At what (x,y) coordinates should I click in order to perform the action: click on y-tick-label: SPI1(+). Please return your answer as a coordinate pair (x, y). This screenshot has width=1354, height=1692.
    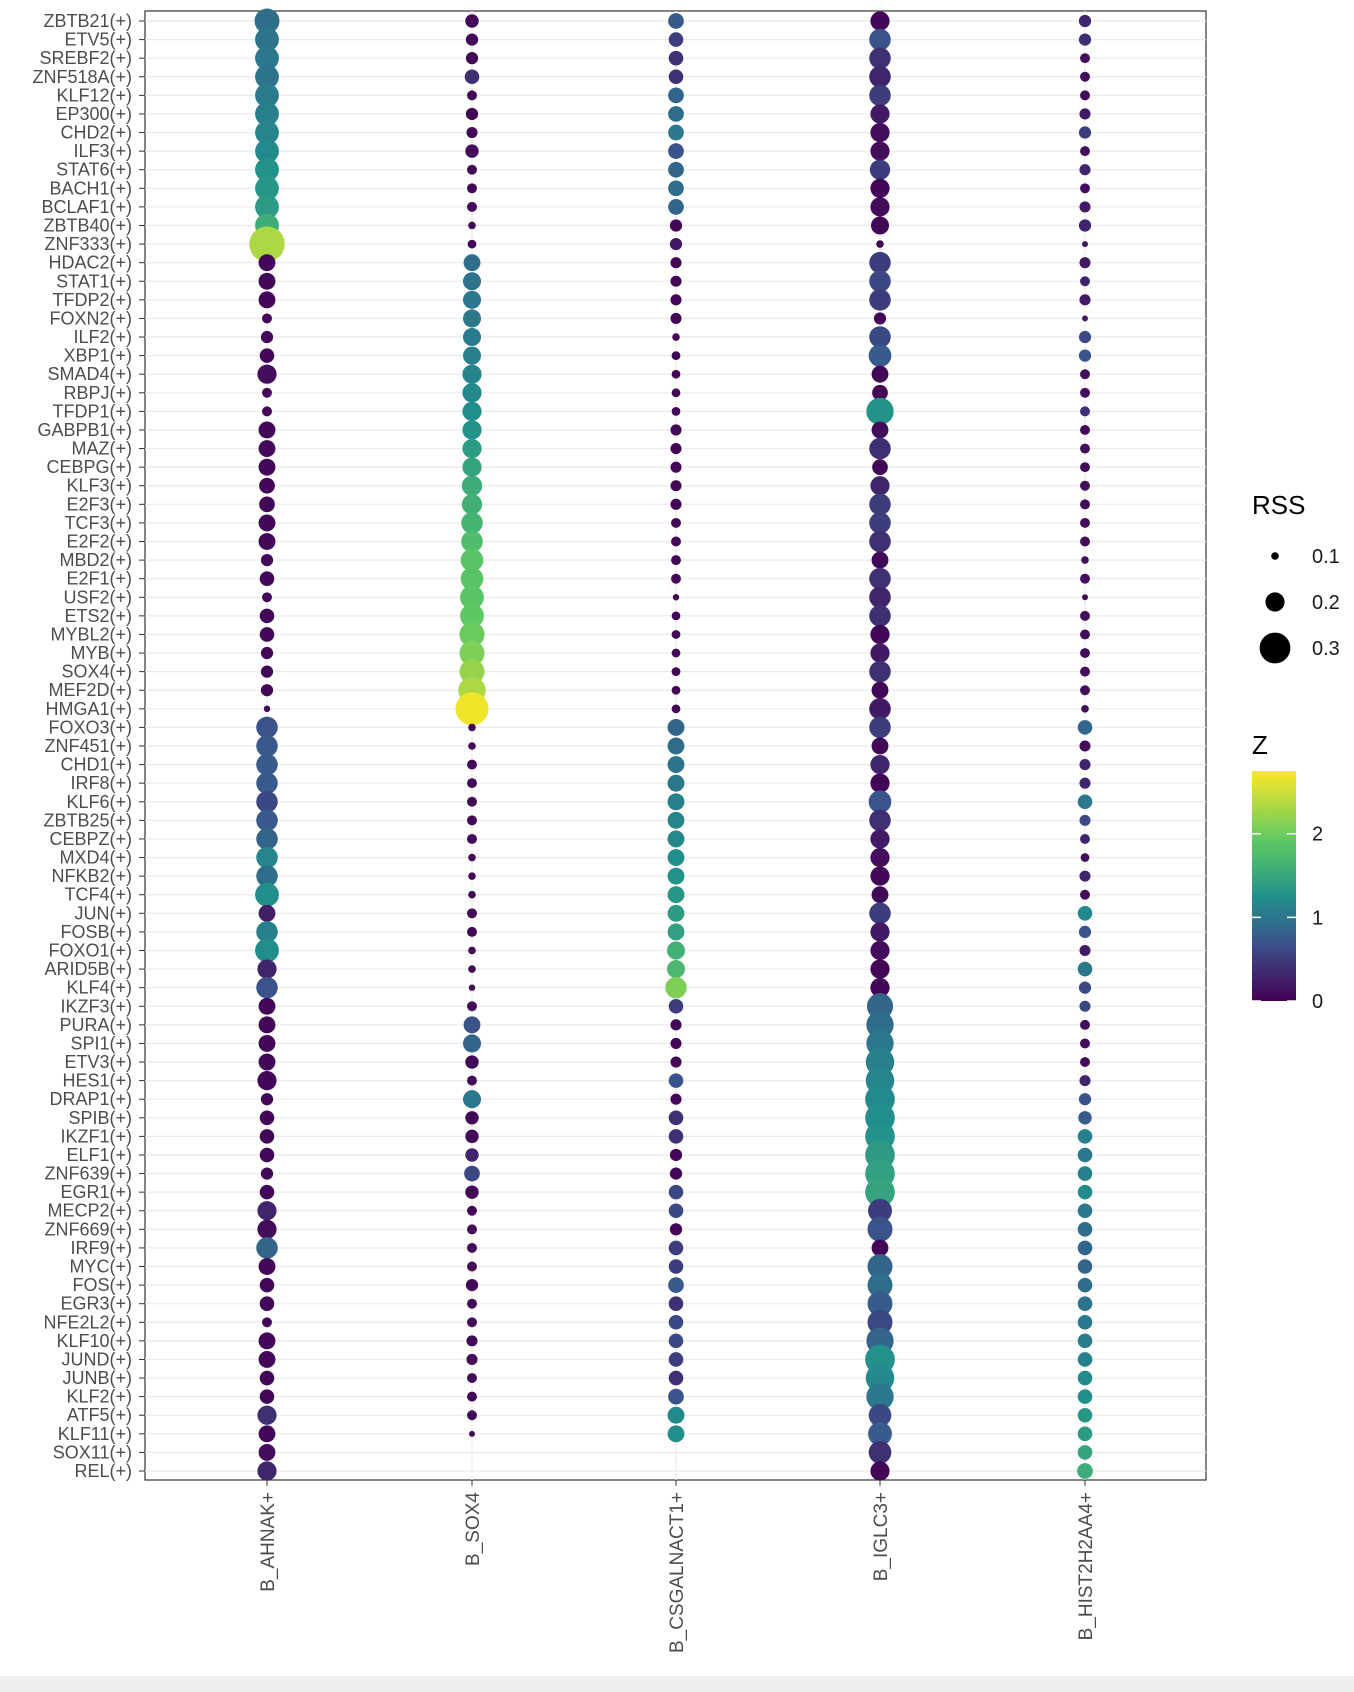
    Looking at the image, I should click on (101, 1043).